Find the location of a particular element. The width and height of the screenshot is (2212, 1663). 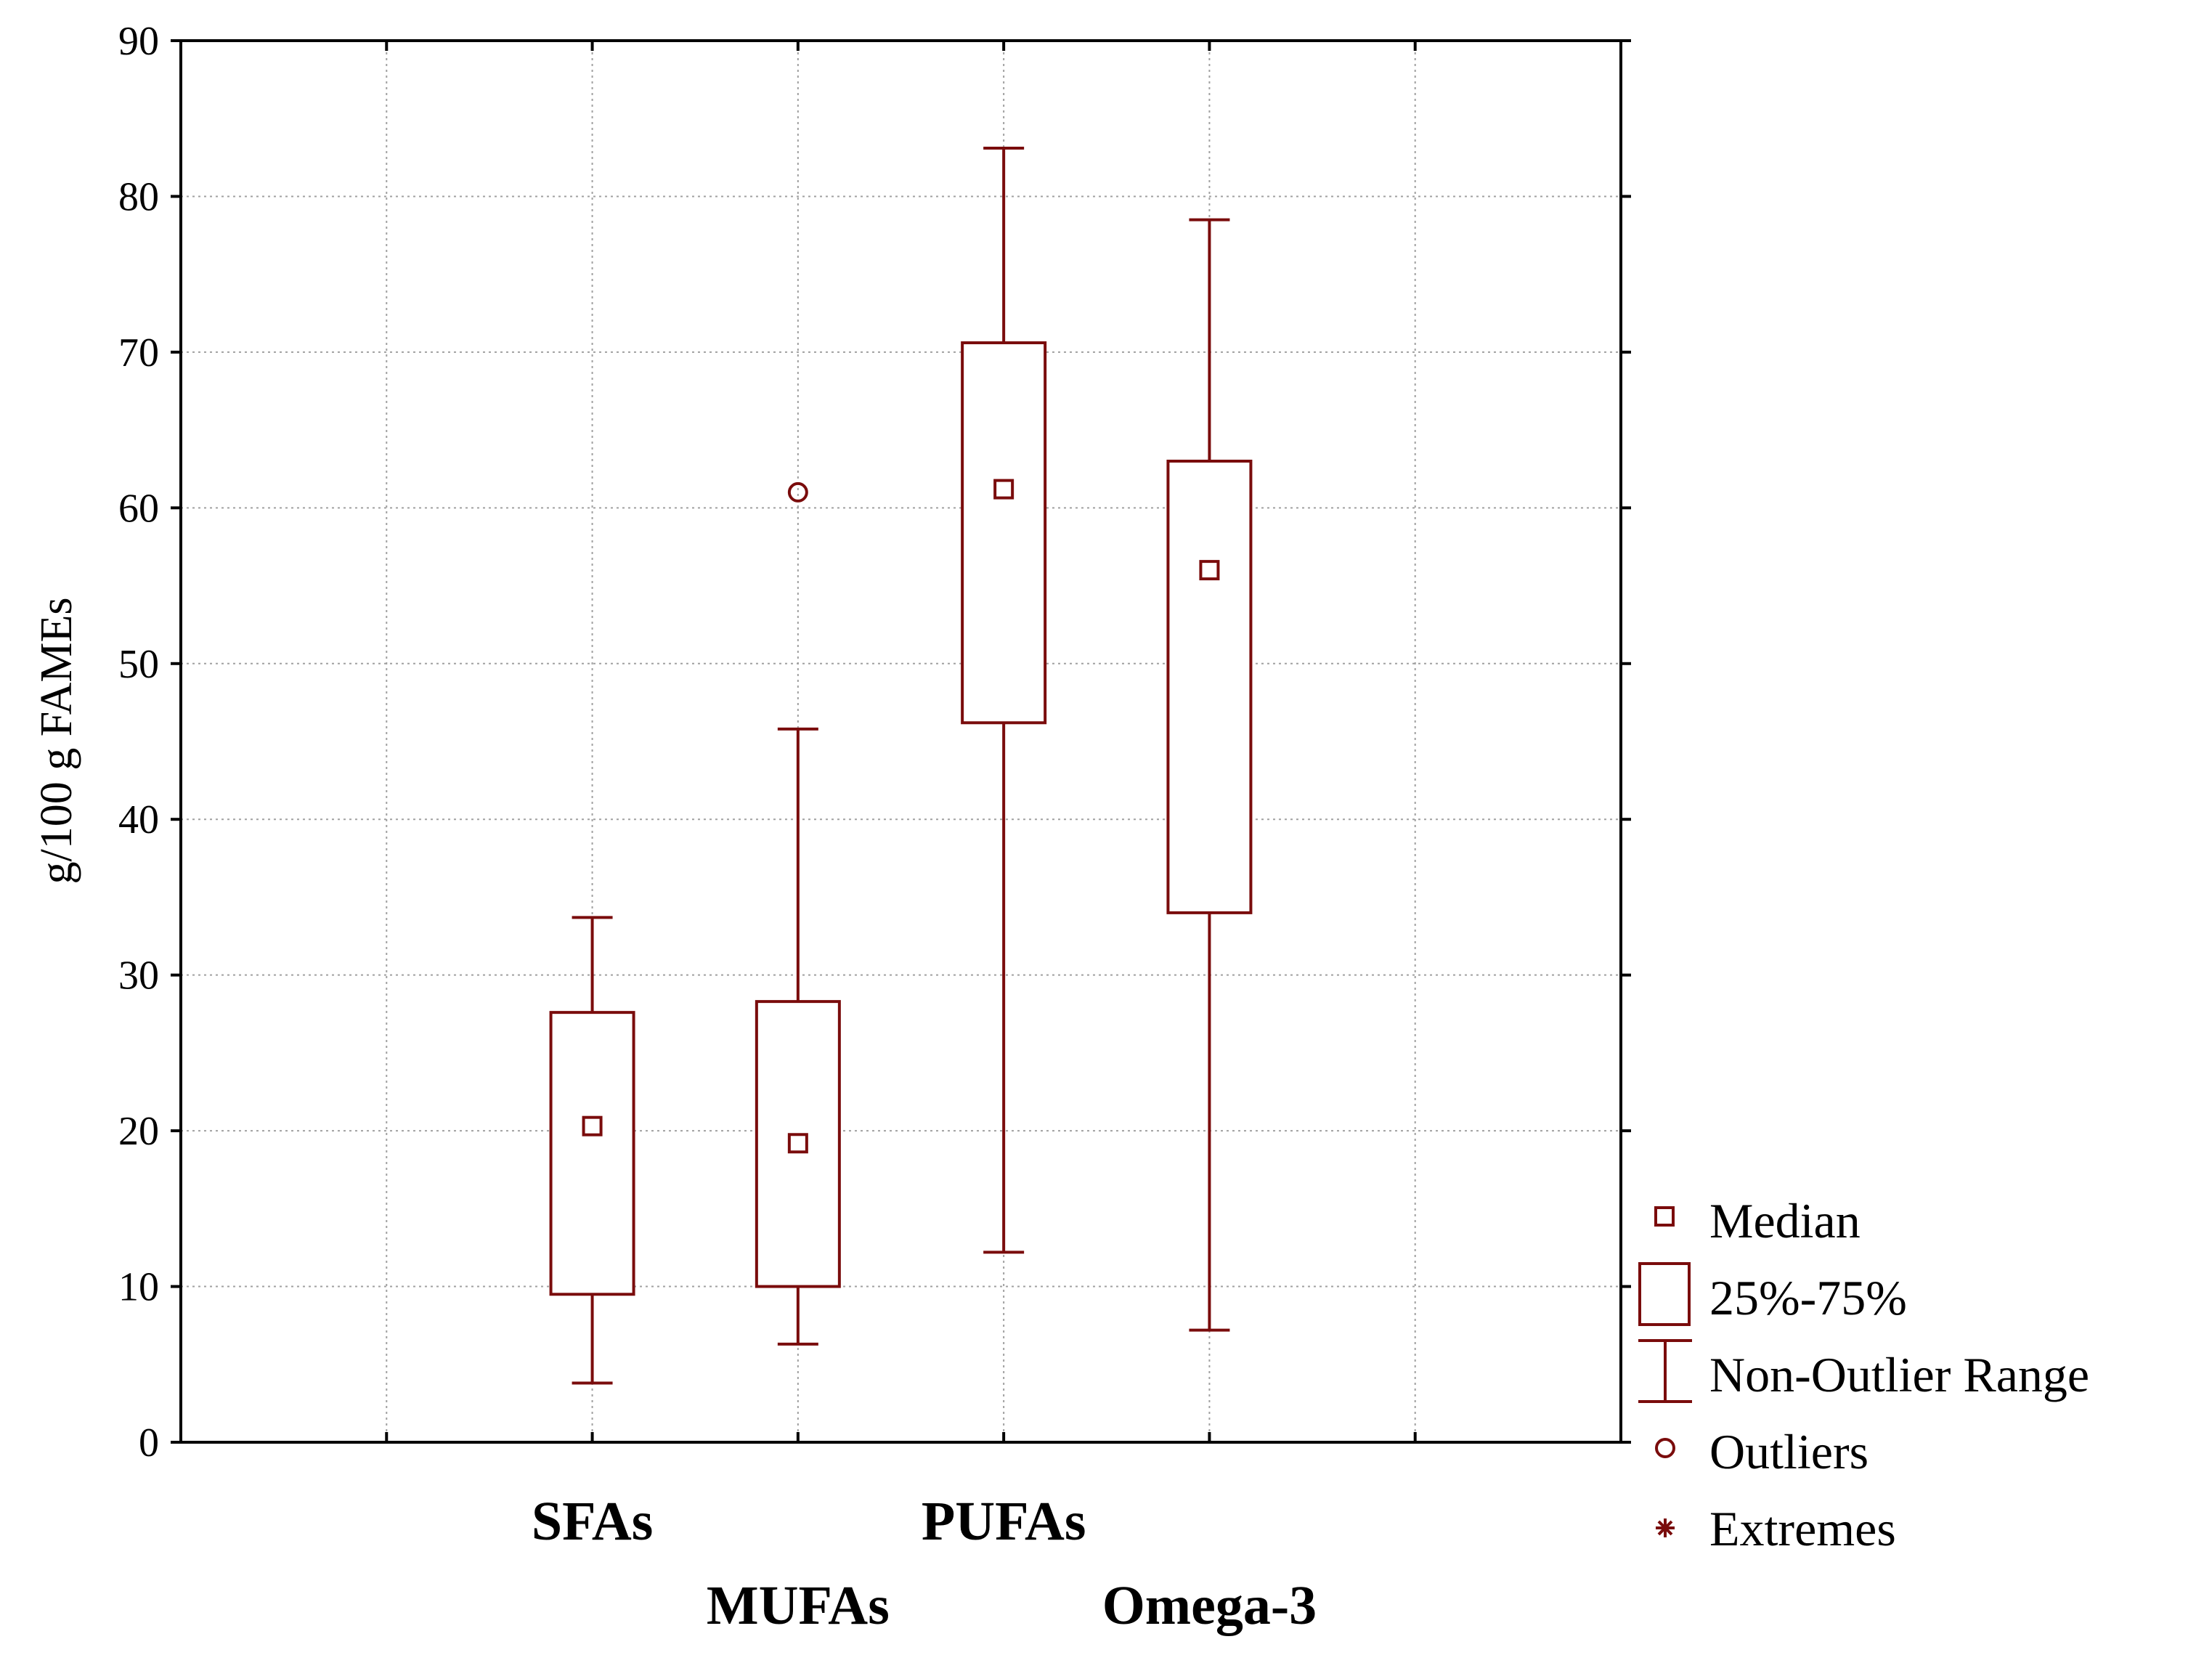

y-tick-label: 20 is located at coordinates (138, 1131).